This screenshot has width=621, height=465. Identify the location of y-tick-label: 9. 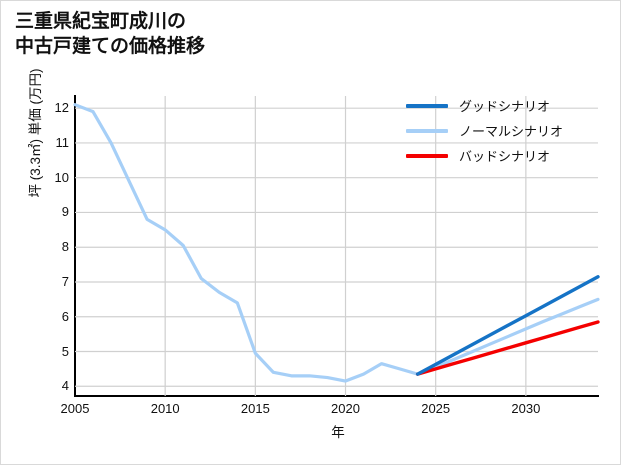
(65, 212).